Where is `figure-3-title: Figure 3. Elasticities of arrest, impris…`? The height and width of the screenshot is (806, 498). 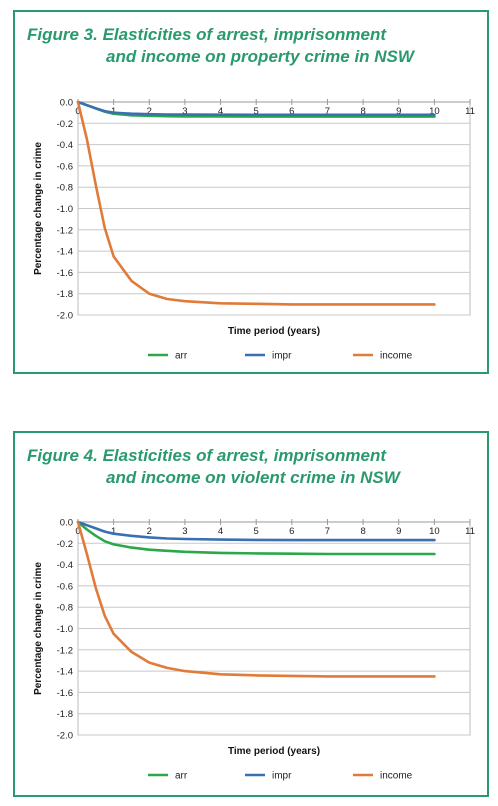
figure-3-title: Figure 3. Elasticities of arrest, impris… is located at coordinates (220, 46).